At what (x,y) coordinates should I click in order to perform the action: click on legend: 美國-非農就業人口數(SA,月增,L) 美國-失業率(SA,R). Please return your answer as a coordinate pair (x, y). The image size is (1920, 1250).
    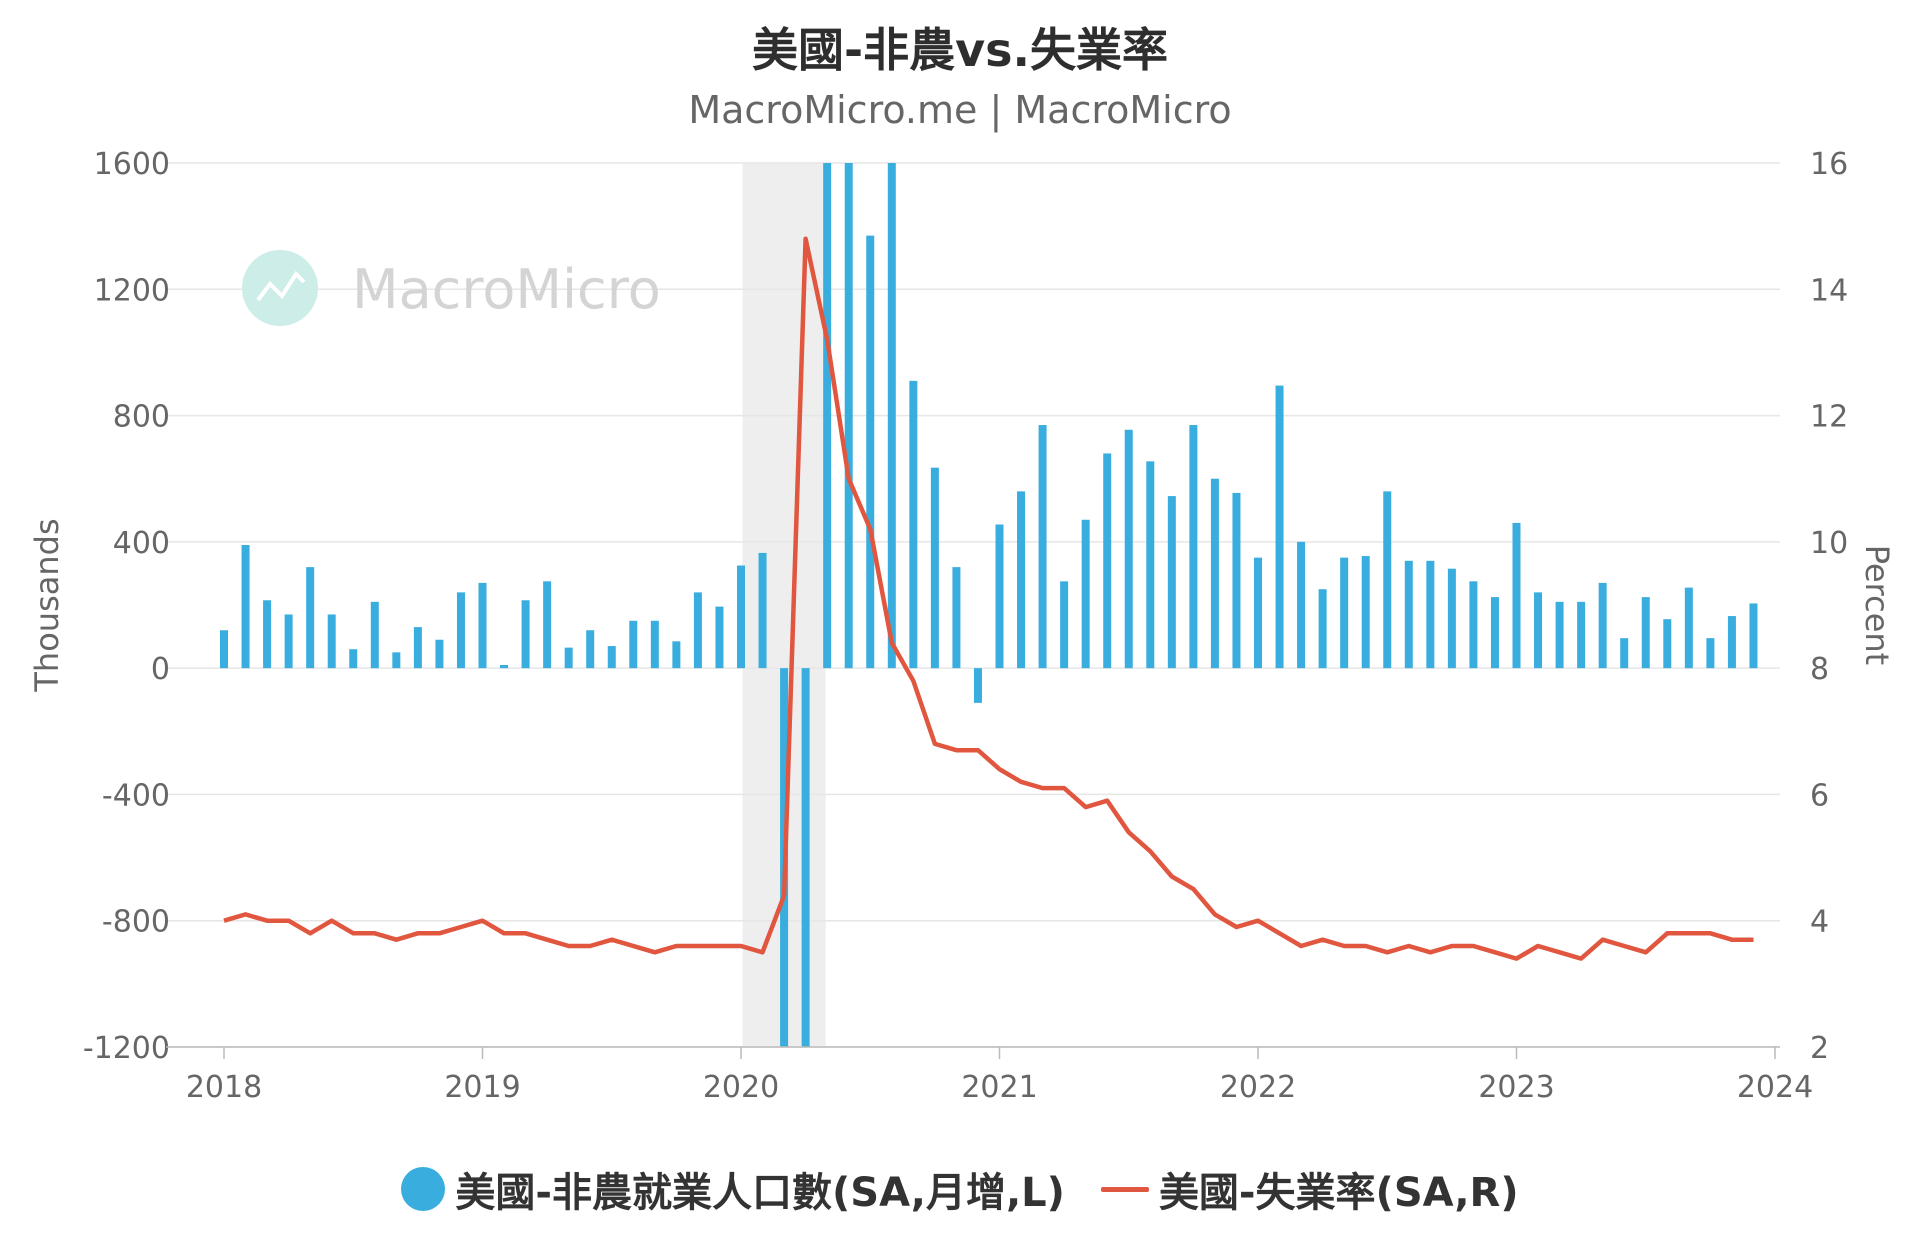
    Looking at the image, I should click on (960, 1189).